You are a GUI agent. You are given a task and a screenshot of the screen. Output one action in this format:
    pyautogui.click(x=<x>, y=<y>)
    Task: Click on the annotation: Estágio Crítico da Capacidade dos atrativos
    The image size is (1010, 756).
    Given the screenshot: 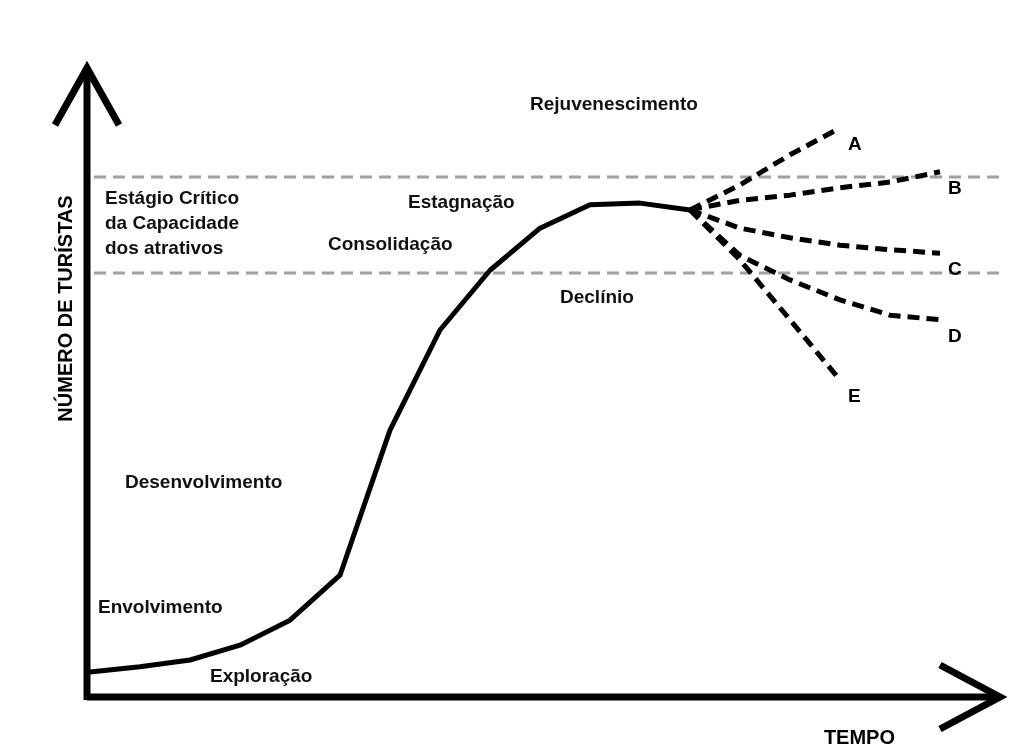 What is the action you would take?
    pyautogui.click(x=172, y=222)
    